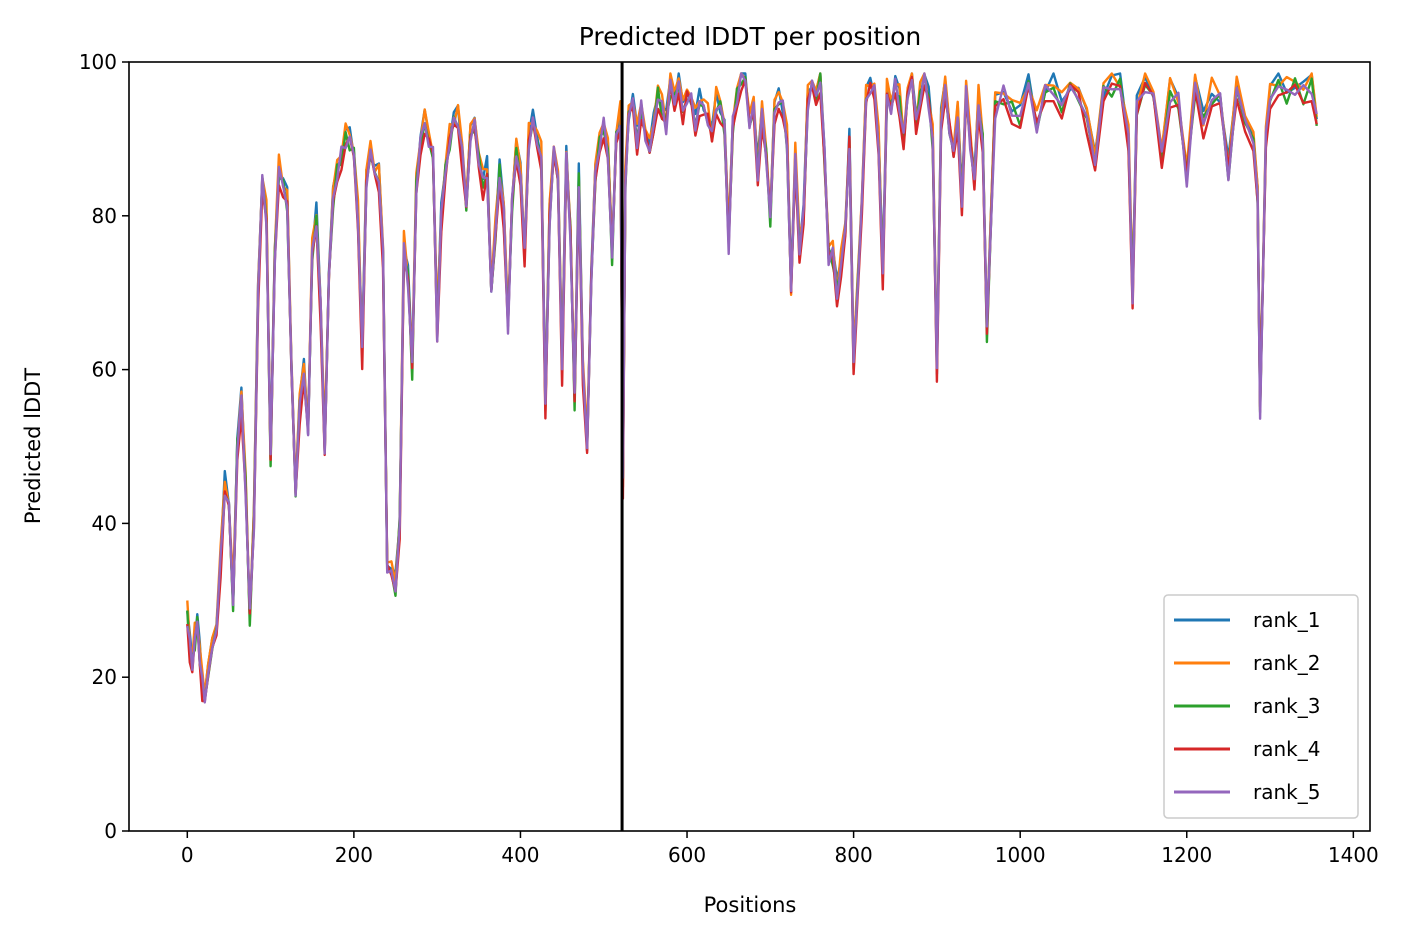 This screenshot has width=1408, height=939. What do you see at coordinates (780, 849) in the screenshot?
I see `x-axis-ticks: 0 200 400 600 800 1000 1200 1400` at bounding box center [780, 849].